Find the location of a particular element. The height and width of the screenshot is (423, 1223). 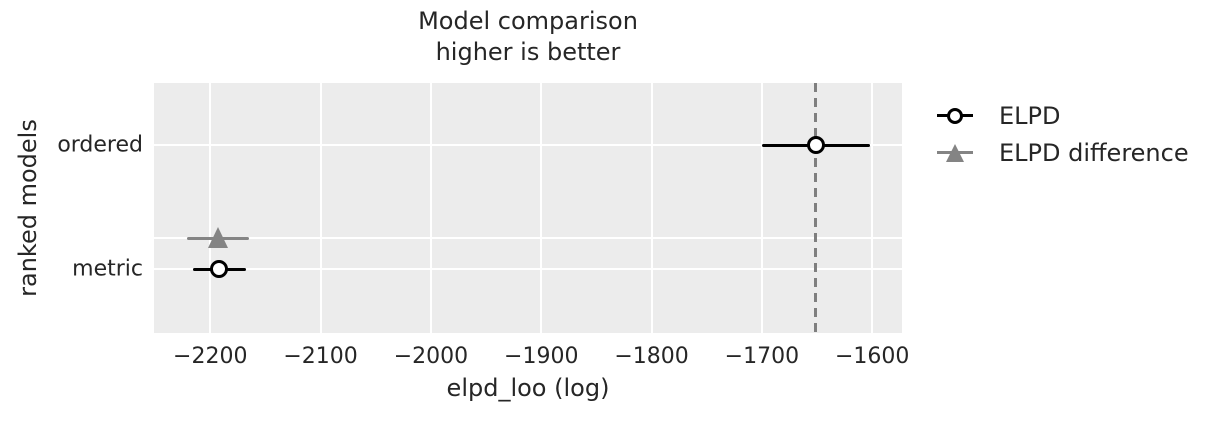

x-tick-label: −1600 is located at coordinates (872, 356).